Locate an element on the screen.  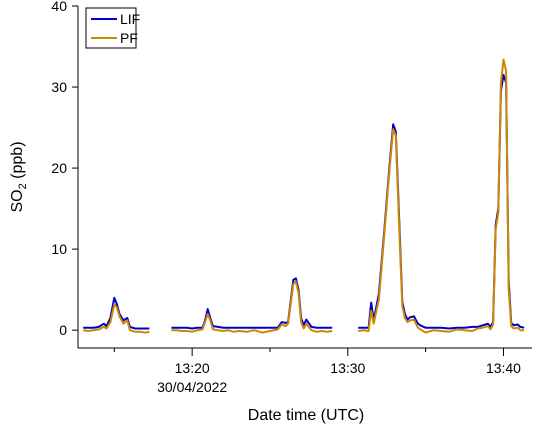
legend: LIF PF is located at coordinates (112, 28).